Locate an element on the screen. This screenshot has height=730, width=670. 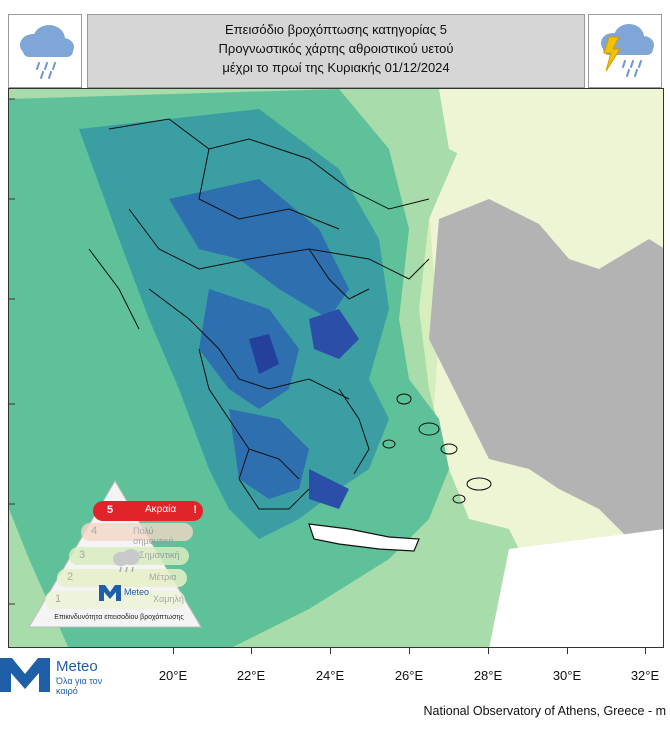
legend-caption: Επικινδυνότητα επεισοδίου βροχόπτωσης is located at coordinates (119, 617).